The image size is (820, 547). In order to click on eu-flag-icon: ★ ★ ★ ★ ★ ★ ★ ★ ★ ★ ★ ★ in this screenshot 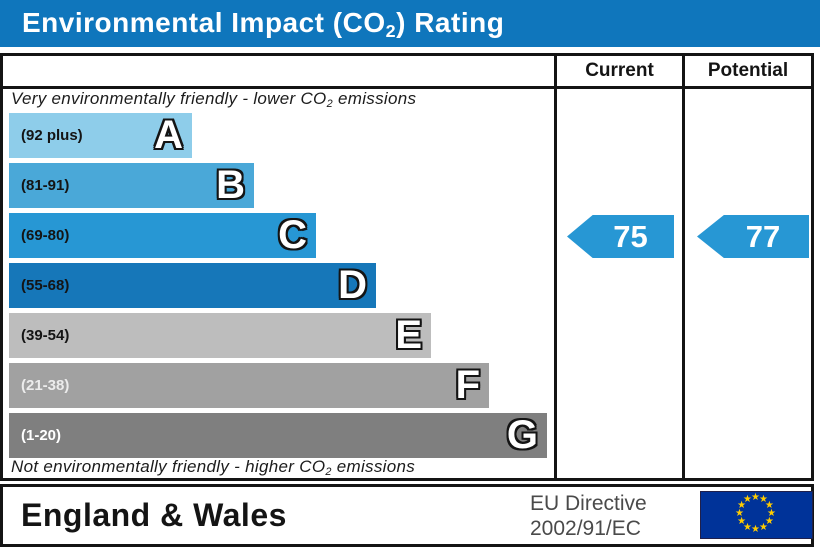, I will do `click(756, 515)`.